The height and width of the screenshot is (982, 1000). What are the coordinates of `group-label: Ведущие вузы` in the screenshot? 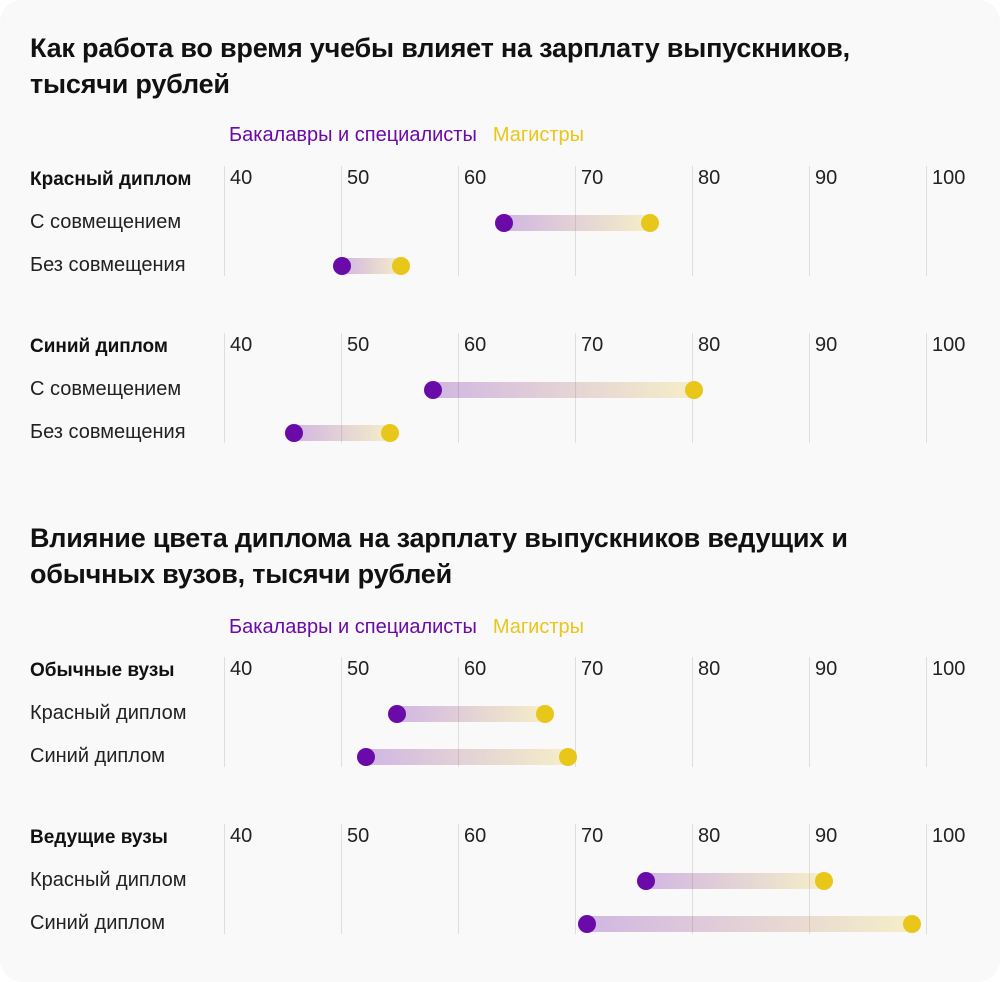 It's located at (99, 837).